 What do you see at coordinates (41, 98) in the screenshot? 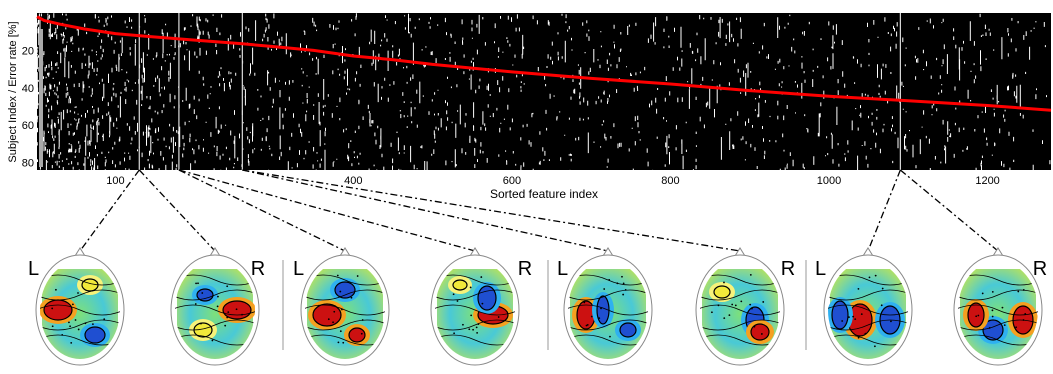
I see `first-feature-column` at bounding box center [41, 98].